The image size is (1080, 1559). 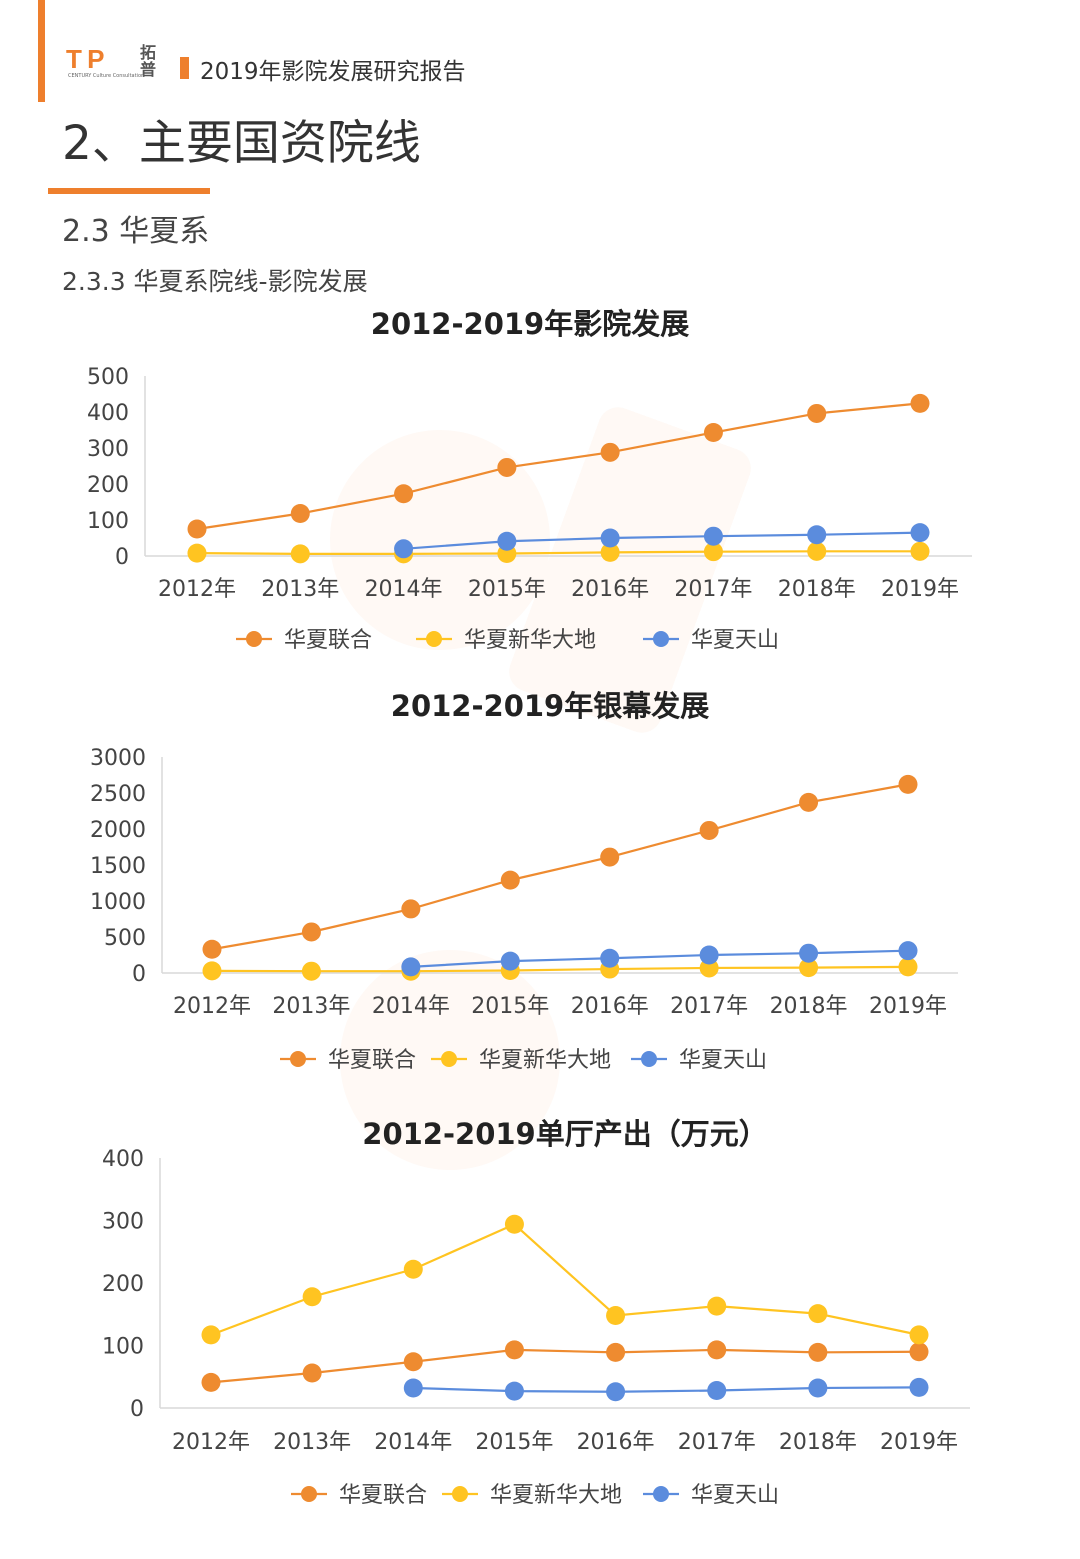 I want to click on title-underline, so click(x=129, y=191).